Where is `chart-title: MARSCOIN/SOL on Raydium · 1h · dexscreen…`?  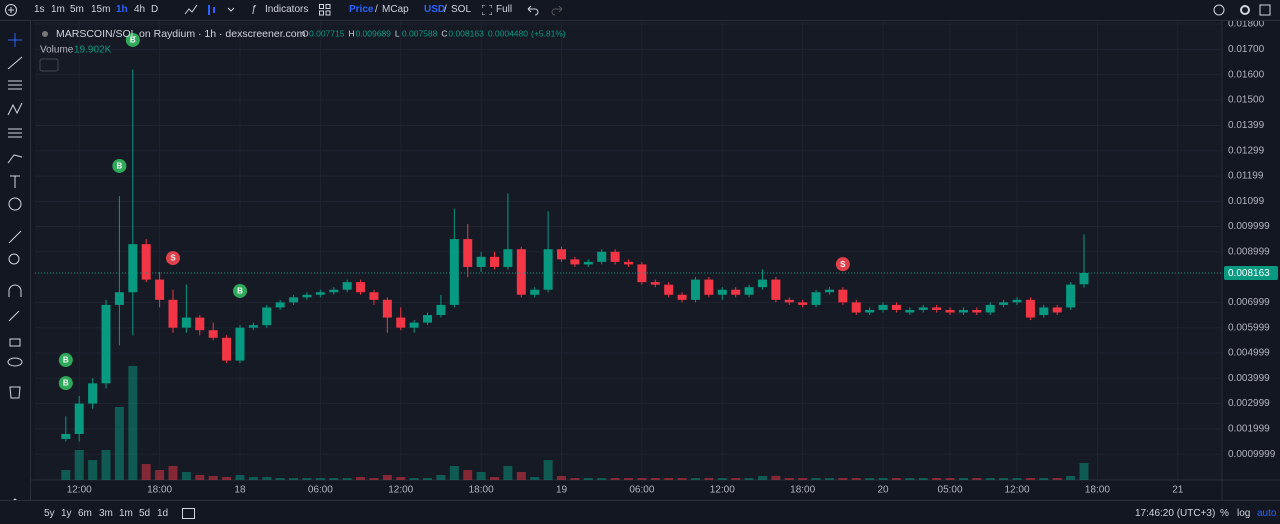
chart-title: MARSCOIN/SOL on Raydium · 1h · dexscreen… is located at coordinates (181, 34).